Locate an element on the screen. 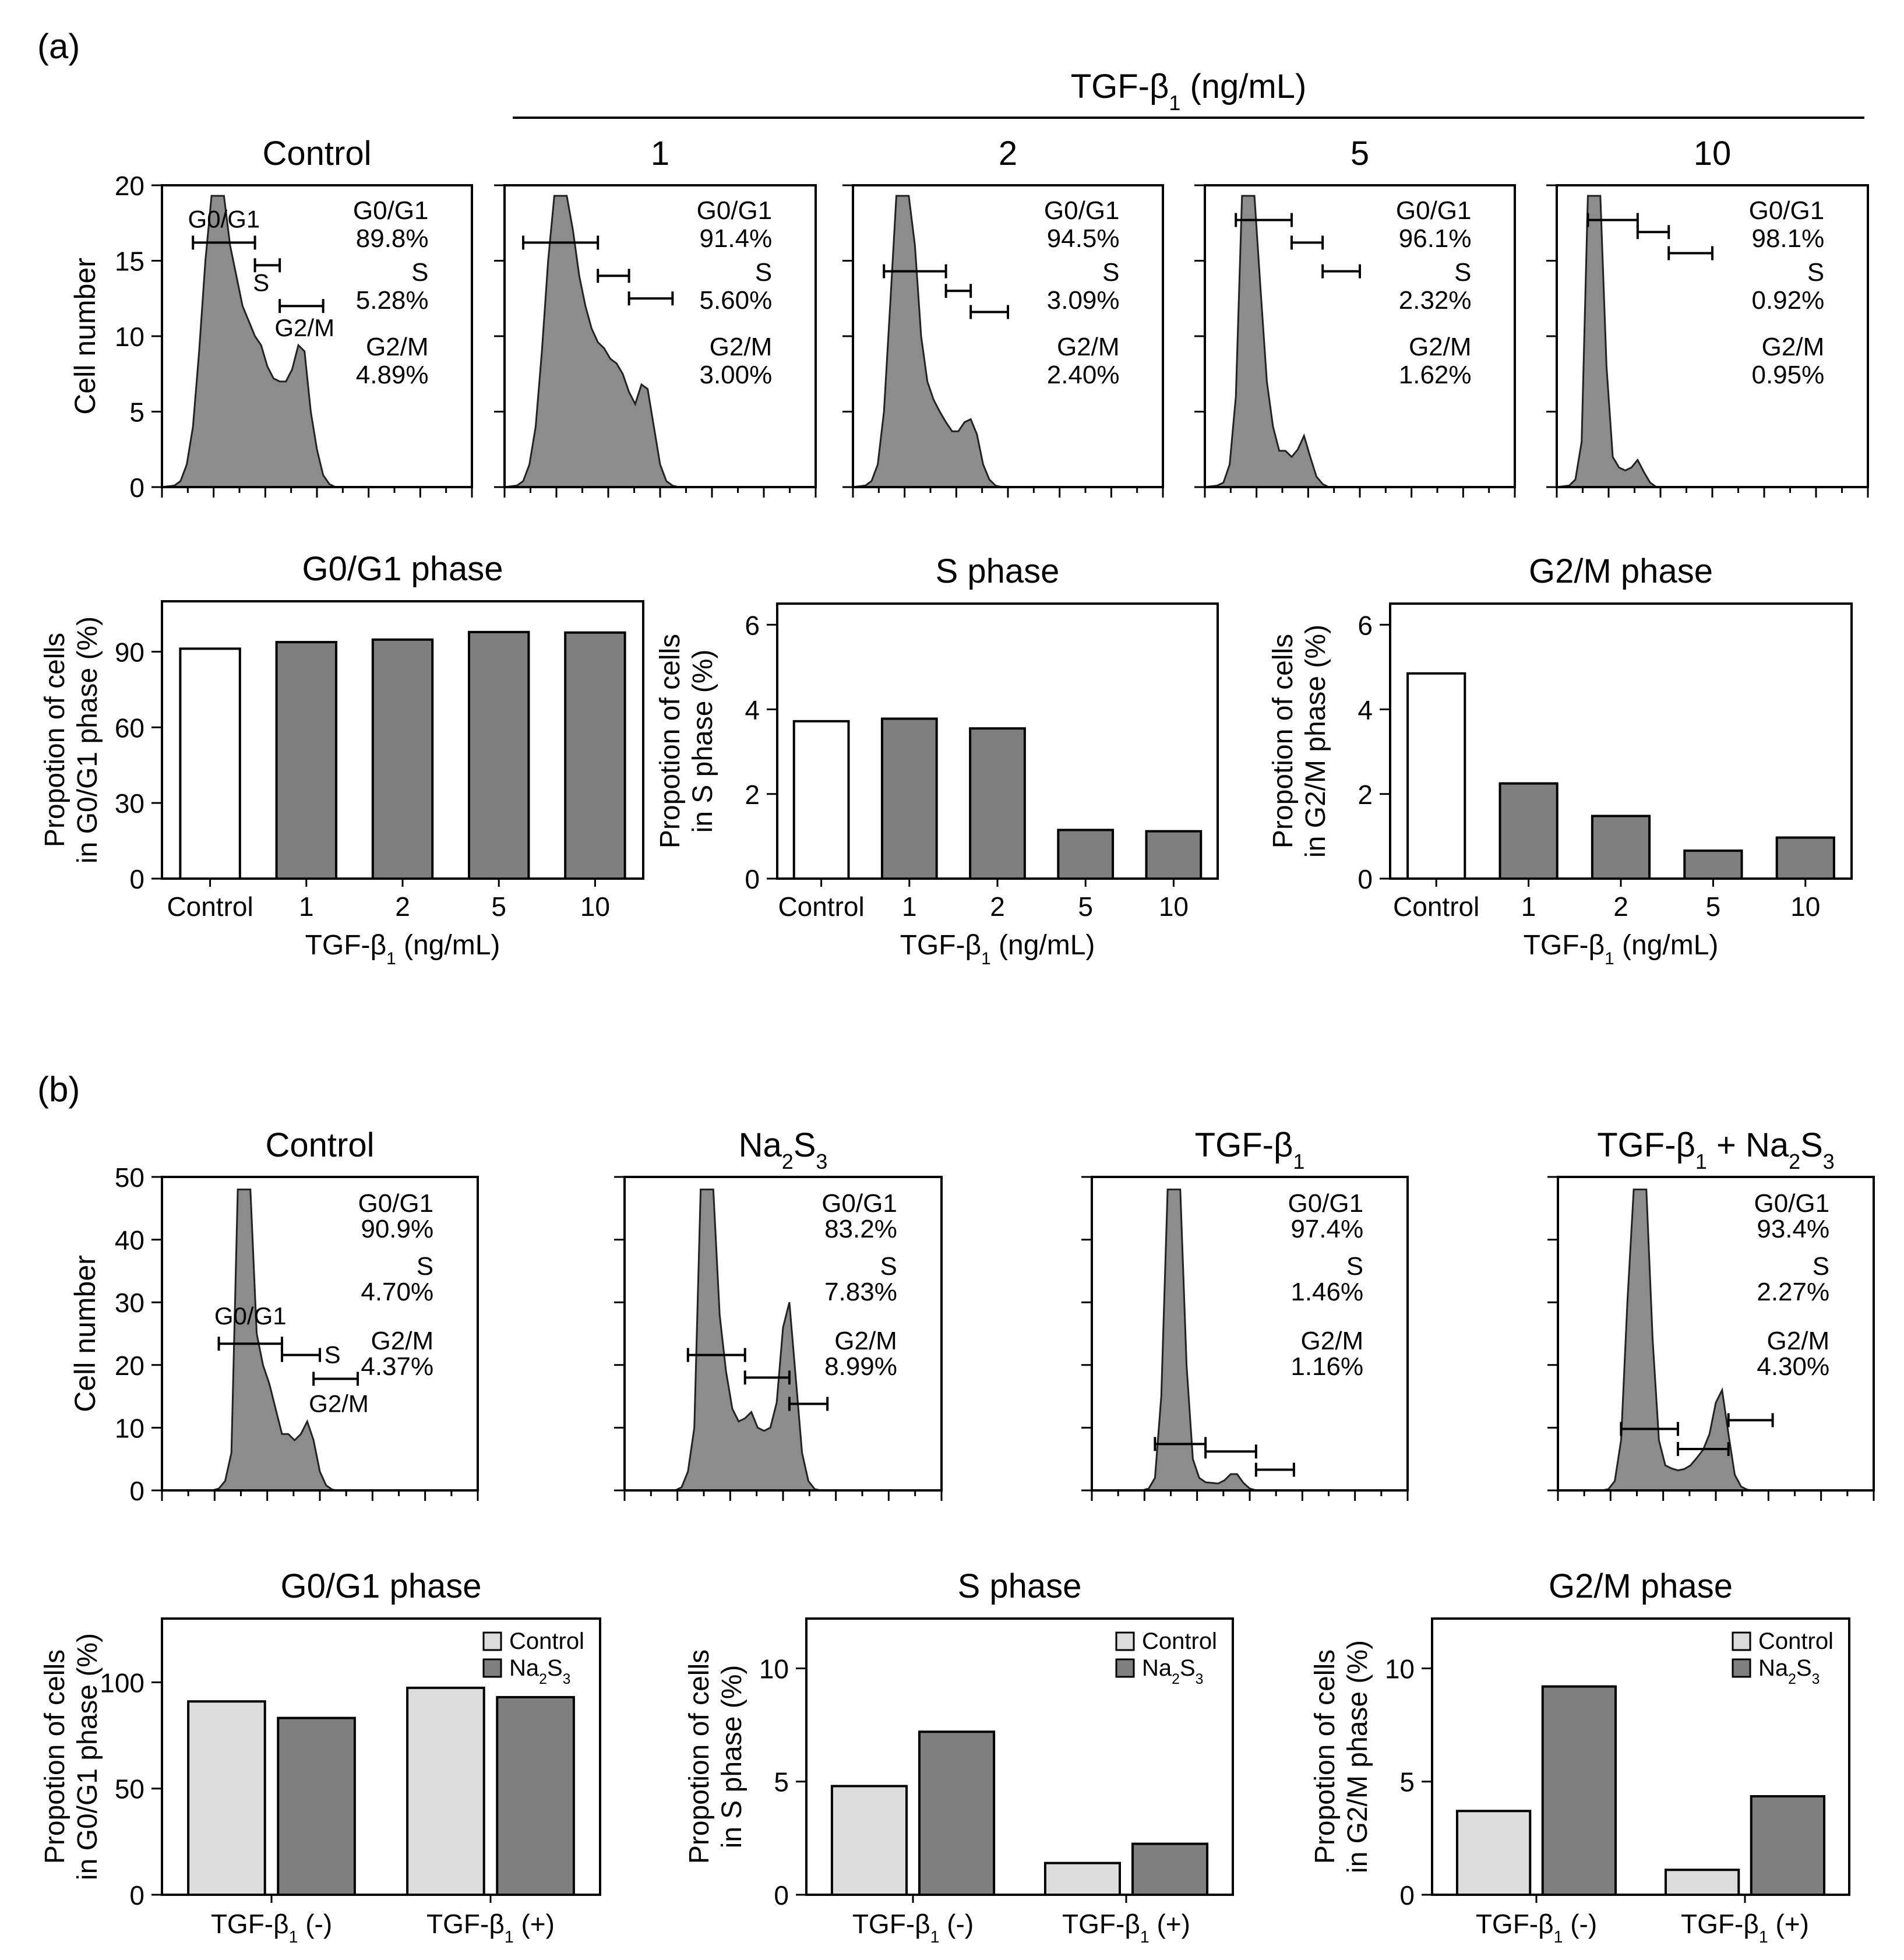 The image size is (1904, 1960). bar-chart-title: G2/M phase is located at coordinates (1621, 571).